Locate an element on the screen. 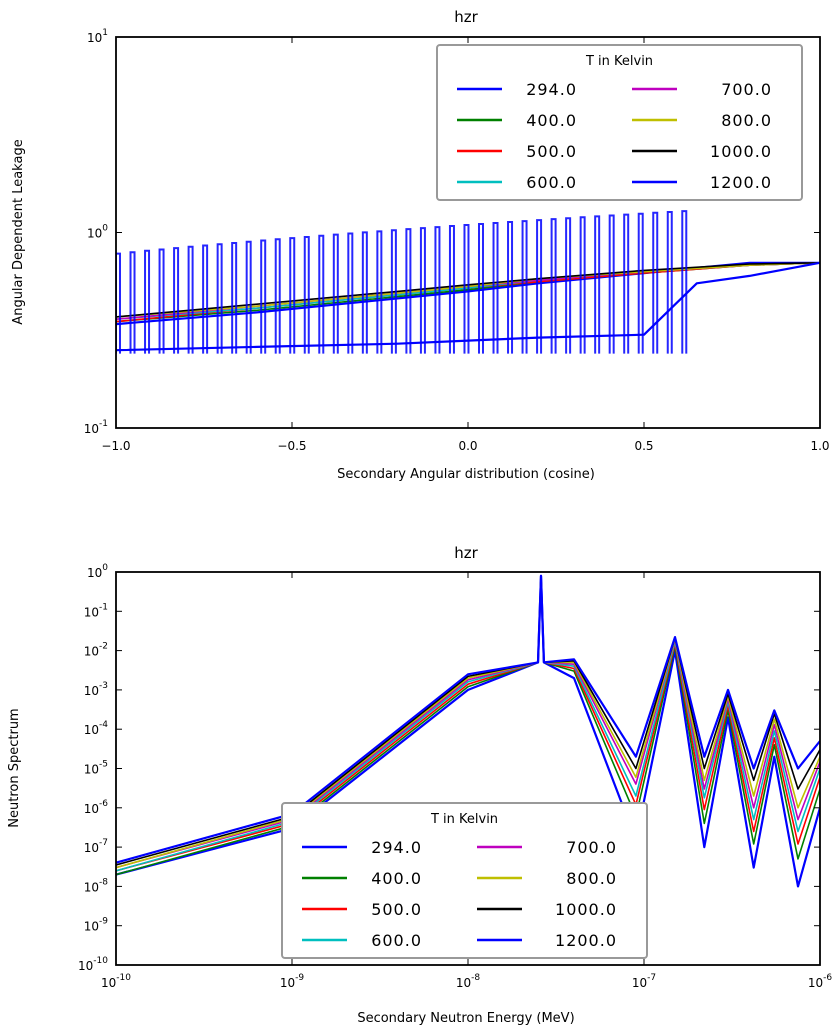  series-line-1200.0 is located at coordinates (468, 306).